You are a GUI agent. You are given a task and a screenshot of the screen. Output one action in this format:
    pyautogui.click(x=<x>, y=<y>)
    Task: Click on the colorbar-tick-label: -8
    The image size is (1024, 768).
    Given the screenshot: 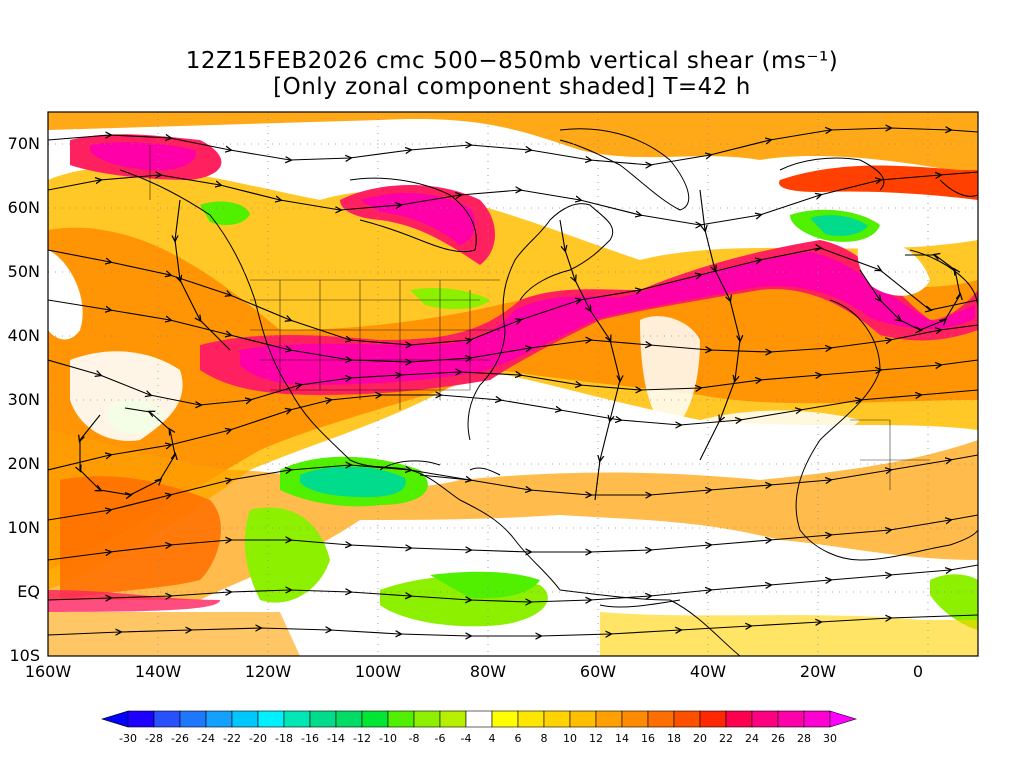 What is the action you would take?
    pyautogui.click(x=414, y=738)
    